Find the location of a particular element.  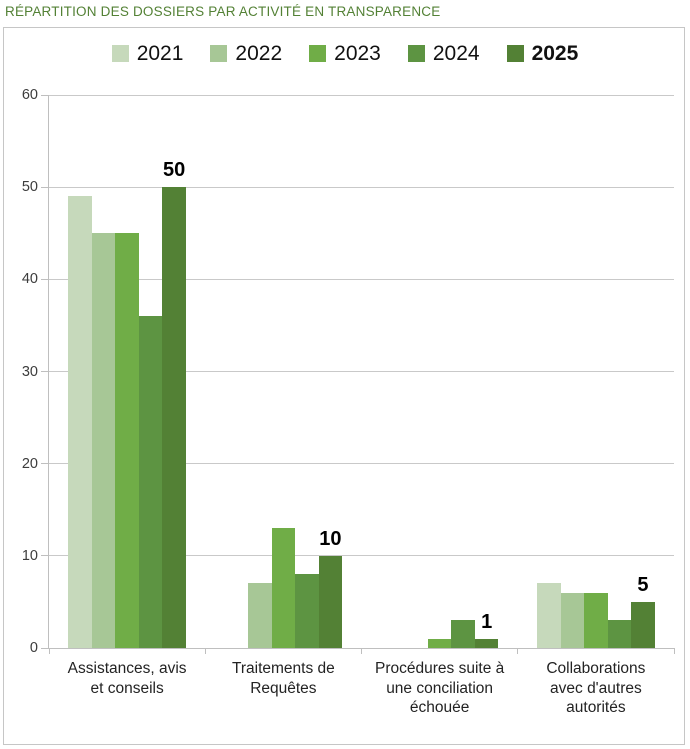

x-axis-category-label: Collaborations avec d'autres autorités is located at coordinates (596, 688).